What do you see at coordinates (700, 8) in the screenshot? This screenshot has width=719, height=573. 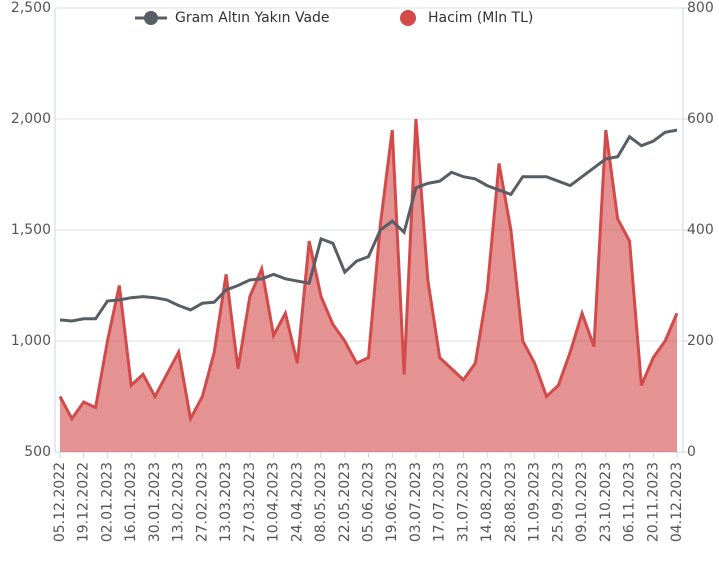 I see `y2-tick-label: 800` at bounding box center [700, 8].